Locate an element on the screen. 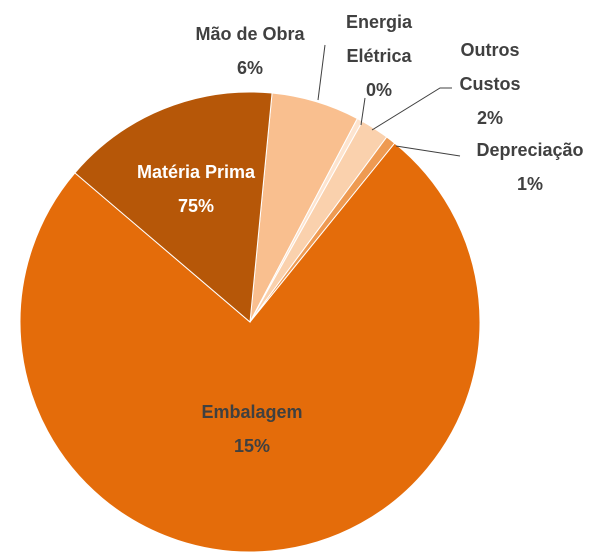 This screenshot has height=552, width=602. data-label: Depreciação 1% is located at coordinates (528, 167).